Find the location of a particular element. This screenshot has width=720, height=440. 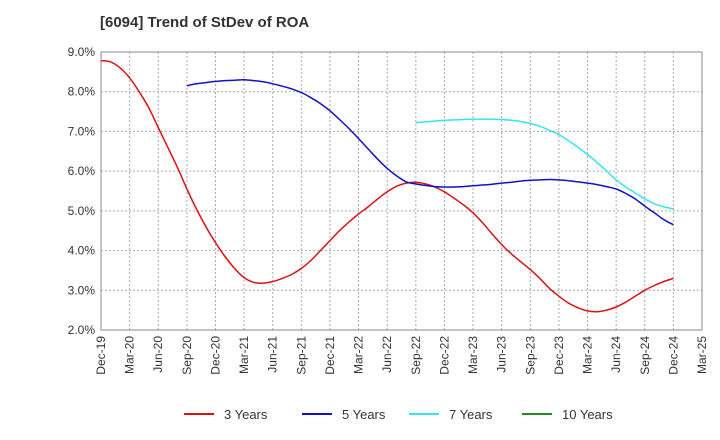

legend-label-10-years: 10 Years is located at coordinates (587, 414).